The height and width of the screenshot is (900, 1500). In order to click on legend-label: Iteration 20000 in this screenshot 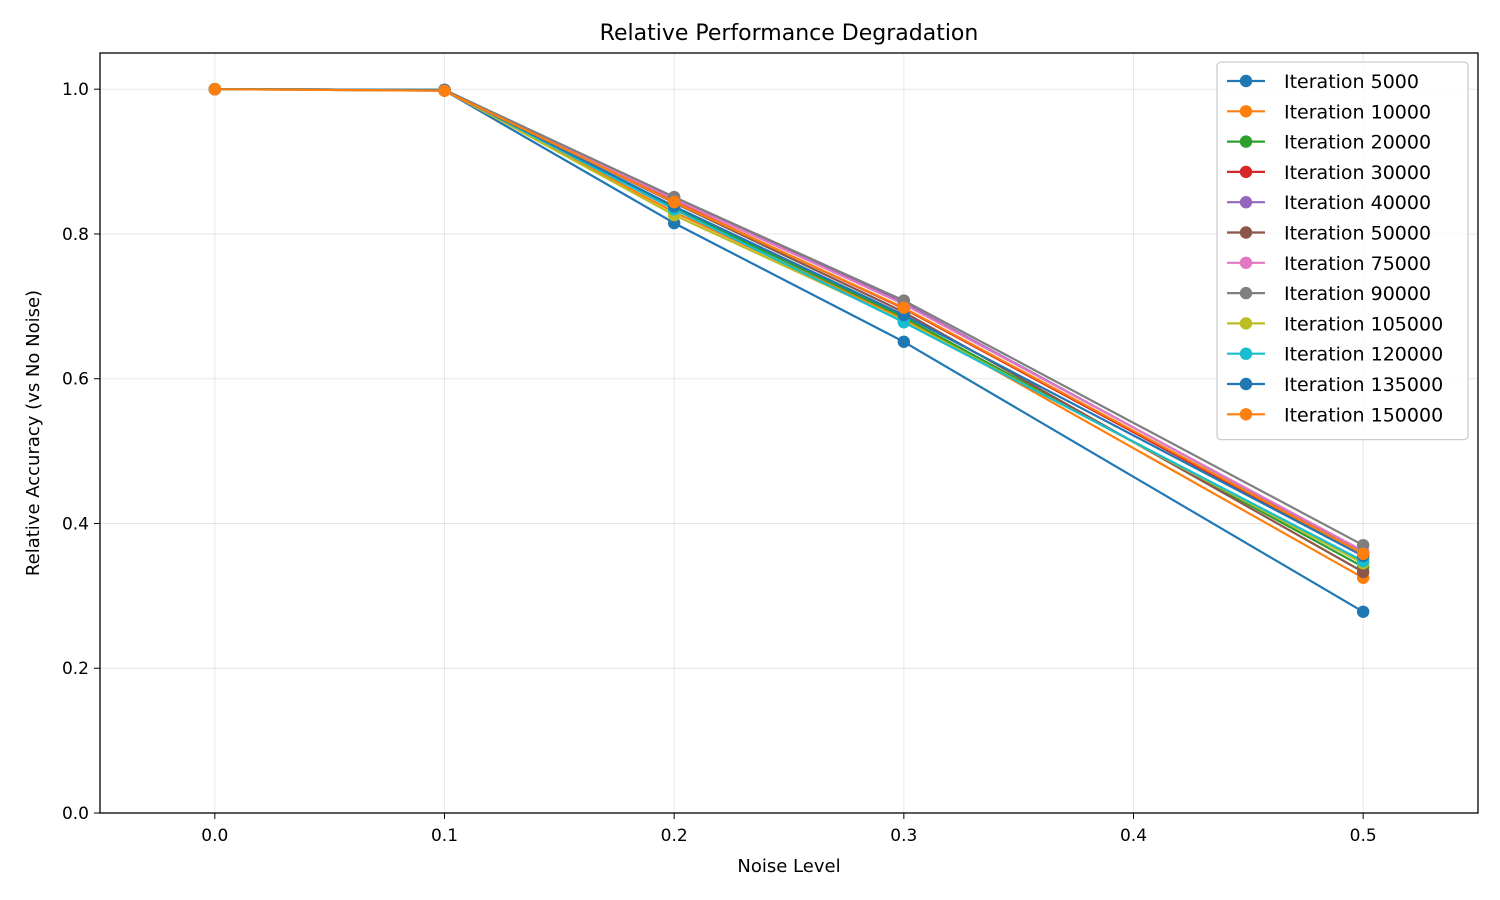, I will do `click(1357, 143)`.